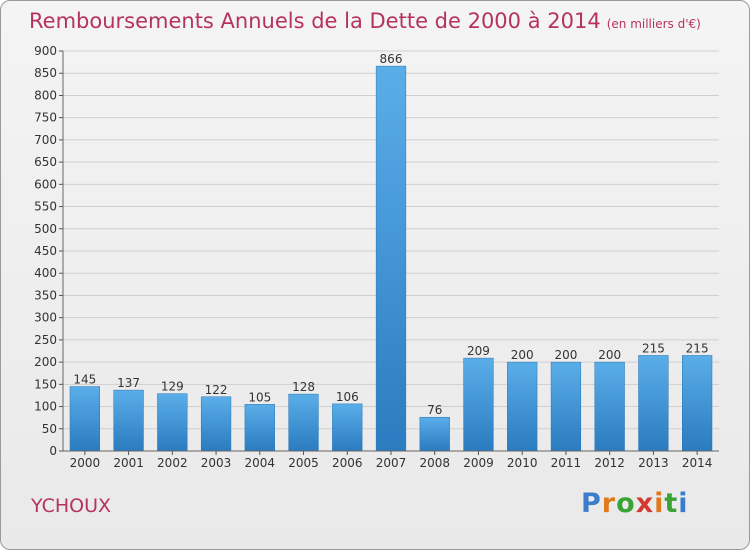 This screenshot has height=550, width=750. Describe the element at coordinates (391, 59) in the screenshot. I see `bar-value-label: 866` at that location.